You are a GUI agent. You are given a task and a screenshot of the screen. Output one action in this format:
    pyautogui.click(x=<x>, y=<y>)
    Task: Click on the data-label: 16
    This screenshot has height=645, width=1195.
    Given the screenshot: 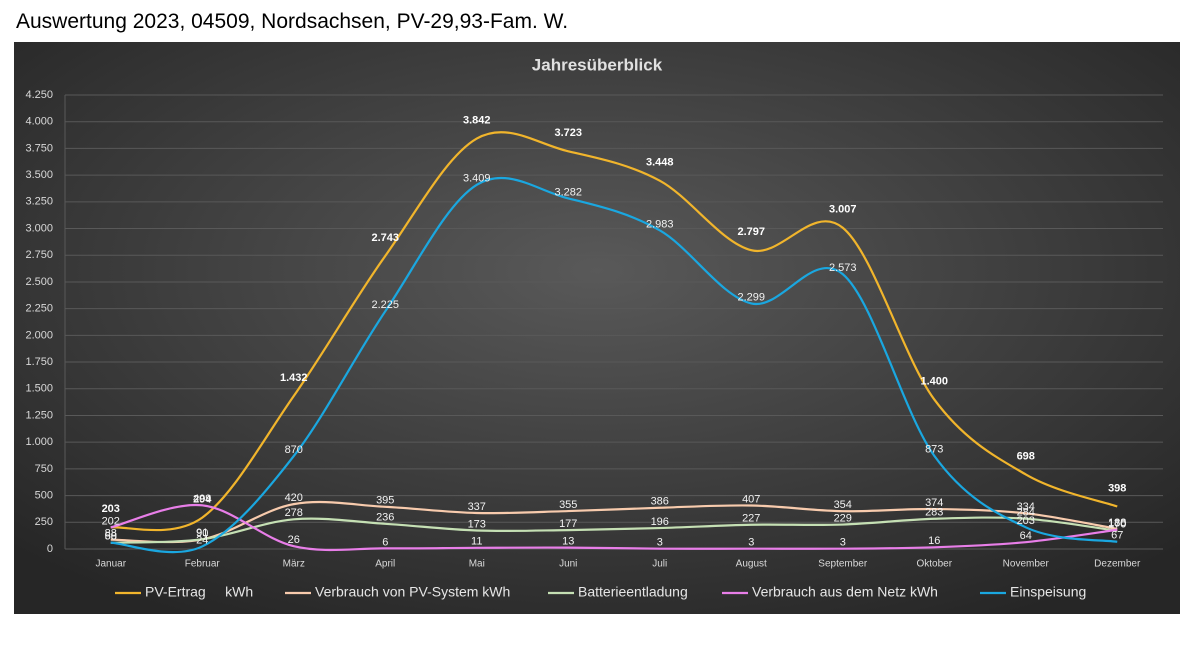 What is the action you would take?
    pyautogui.click(x=934, y=541)
    